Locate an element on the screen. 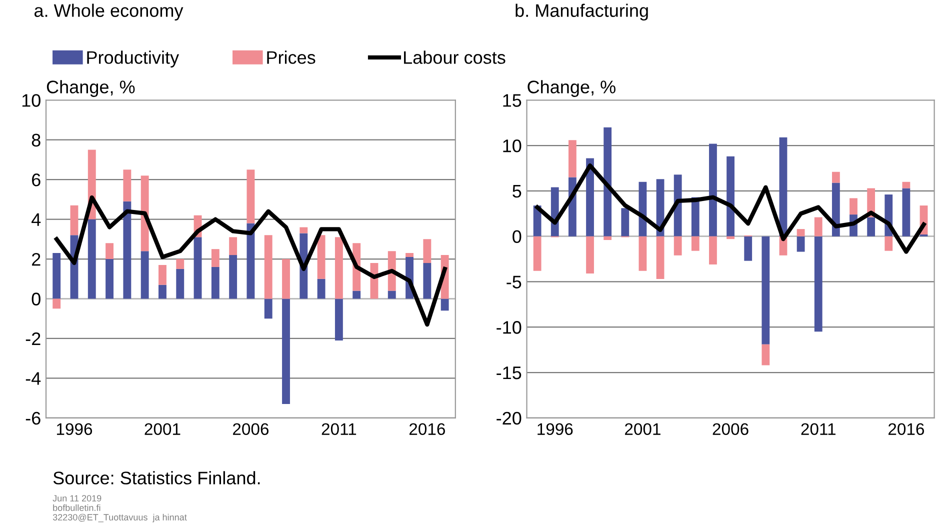 This screenshot has width=939, height=527. text: bofbulletin.fi is located at coordinates (76, 507).